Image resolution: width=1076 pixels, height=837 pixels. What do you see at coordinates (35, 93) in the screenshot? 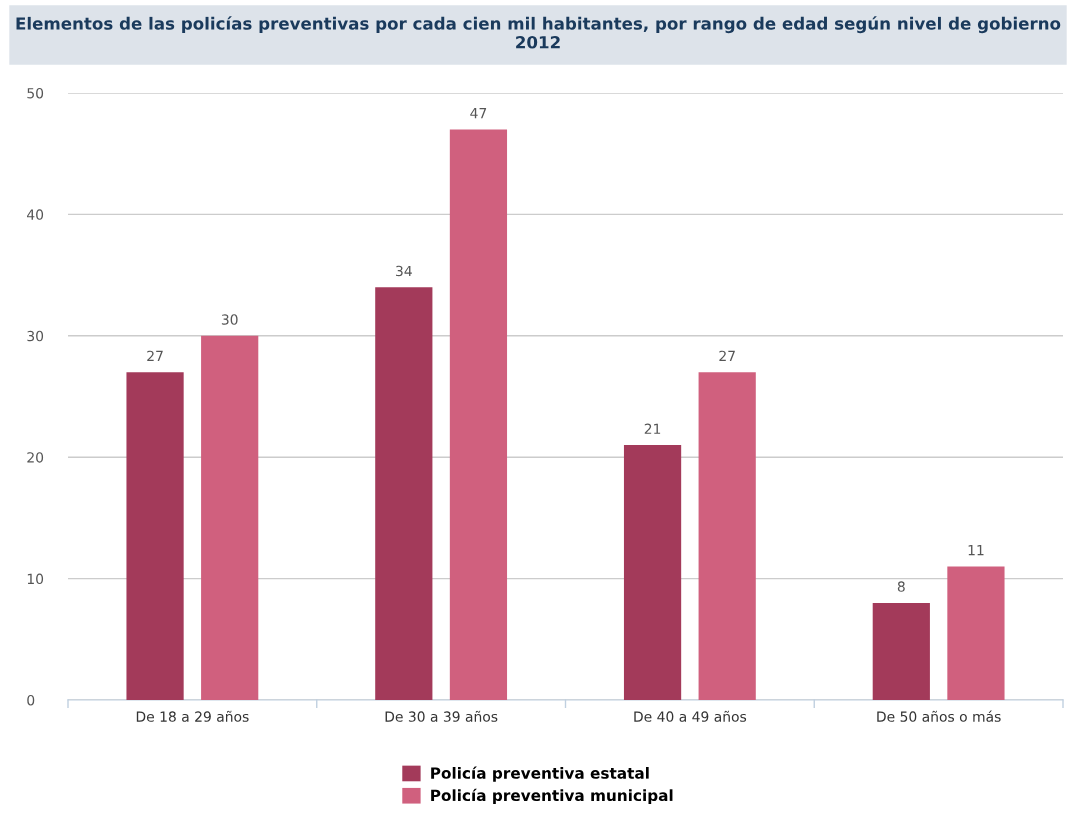
I see `y-tick-label: 50` at bounding box center [35, 93].